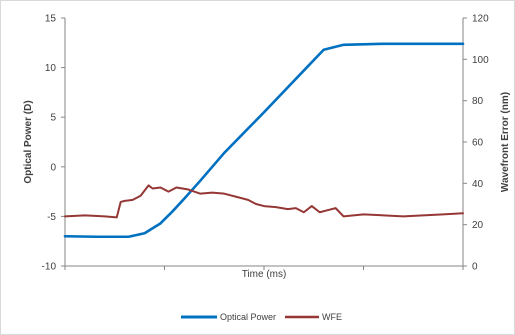  What do you see at coordinates (264, 268) in the screenshot?
I see `x-ticks` at bounding box center [264, 268].